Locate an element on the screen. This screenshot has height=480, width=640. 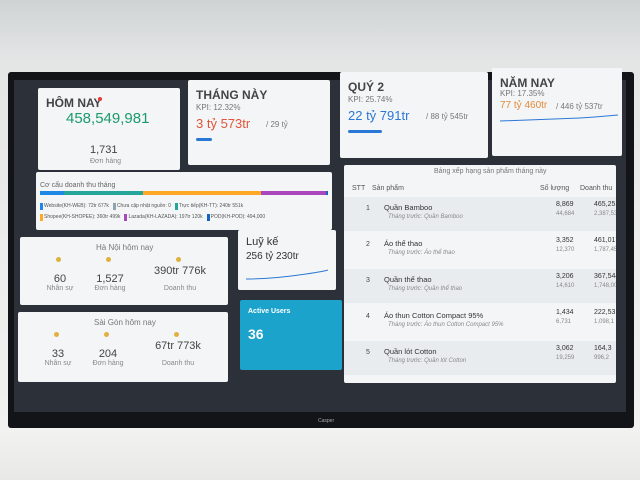
product: Quần thể thao is located at coordinates (408, 279).